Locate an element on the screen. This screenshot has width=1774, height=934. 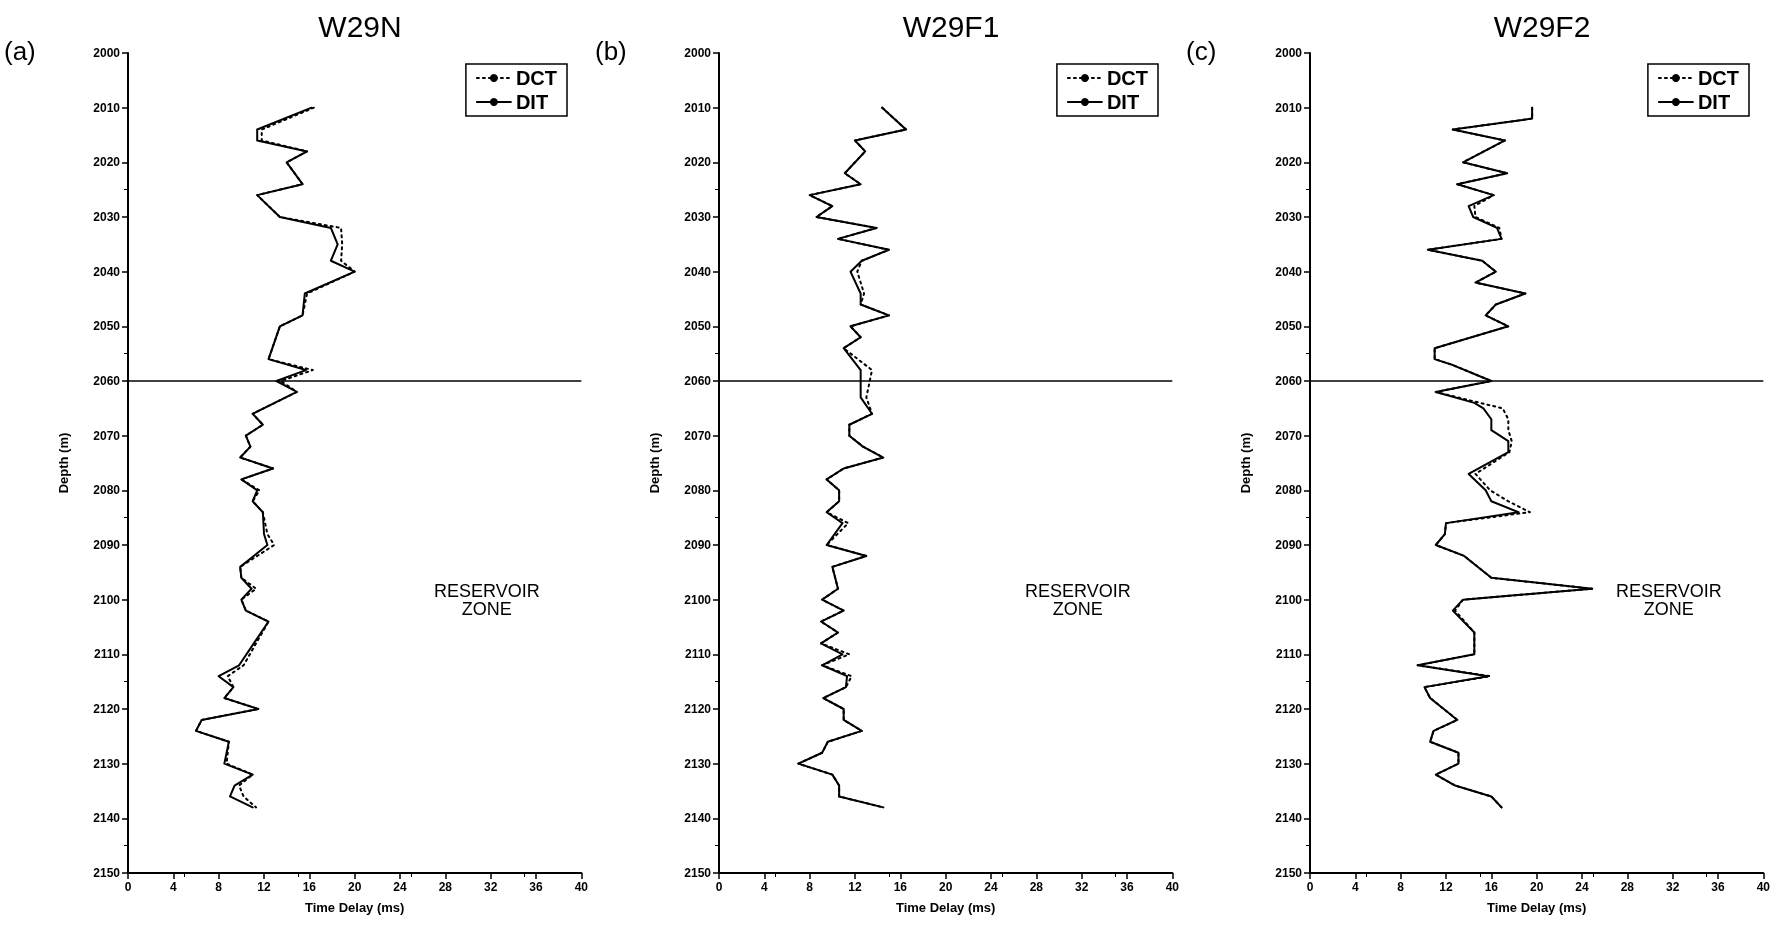
chart-title: W29N is located at coordinates (360, 26).